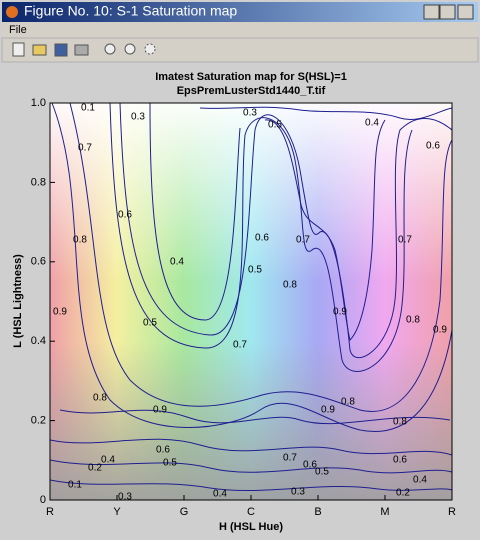 Image resolution: width=480 pixels, height=545 pixels. What do you see at coordinates (130, 49) in the screenshot?
I see `zoom-out-button` at bounding box center [130, 49].